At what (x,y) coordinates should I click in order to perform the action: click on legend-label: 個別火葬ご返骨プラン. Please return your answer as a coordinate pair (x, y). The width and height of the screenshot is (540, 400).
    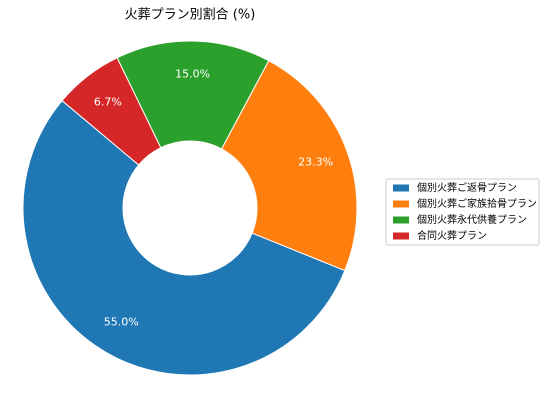
    Looking at the image, I should click on (467, 187).